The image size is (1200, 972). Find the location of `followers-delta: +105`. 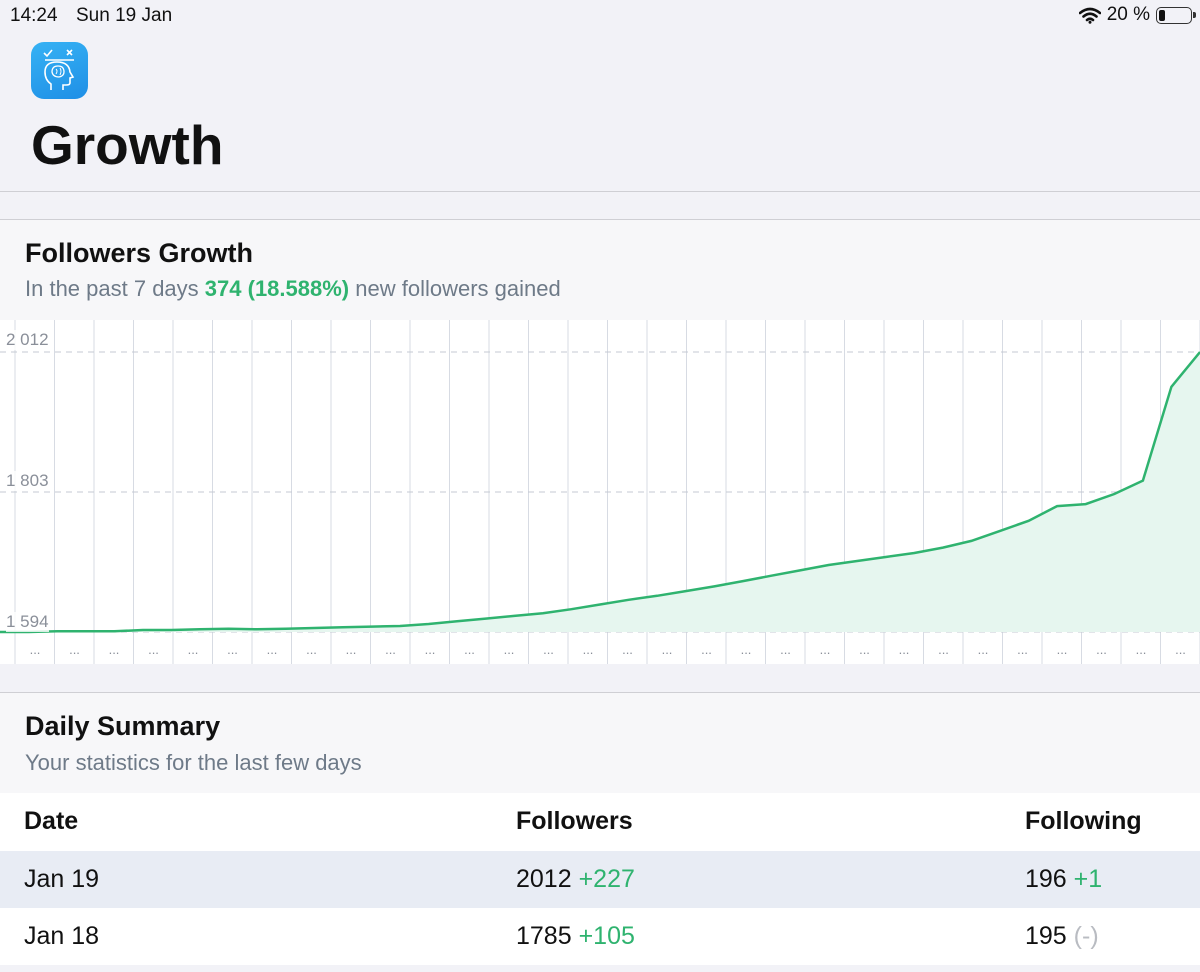

followers-delta: +105 is located at coordinates (606, 936).